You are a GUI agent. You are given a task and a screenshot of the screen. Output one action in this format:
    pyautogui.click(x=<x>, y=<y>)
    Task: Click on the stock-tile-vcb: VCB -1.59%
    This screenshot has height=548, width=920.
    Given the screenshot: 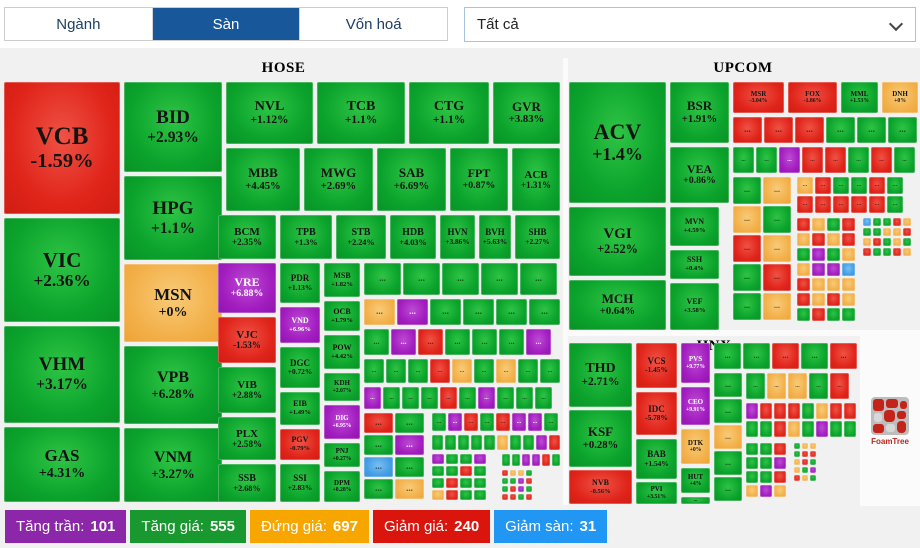 What is the action you would take?
    pyautogui.click(x=62, y=148)
    